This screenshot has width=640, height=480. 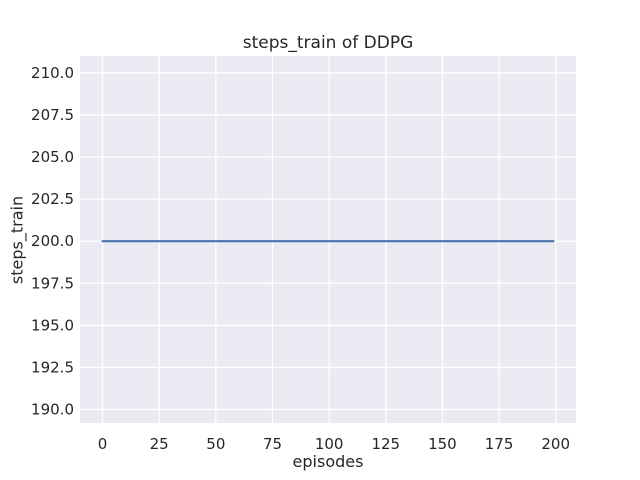 I want to click on y-tick-label: 195.0, so click(x=52, y=325).